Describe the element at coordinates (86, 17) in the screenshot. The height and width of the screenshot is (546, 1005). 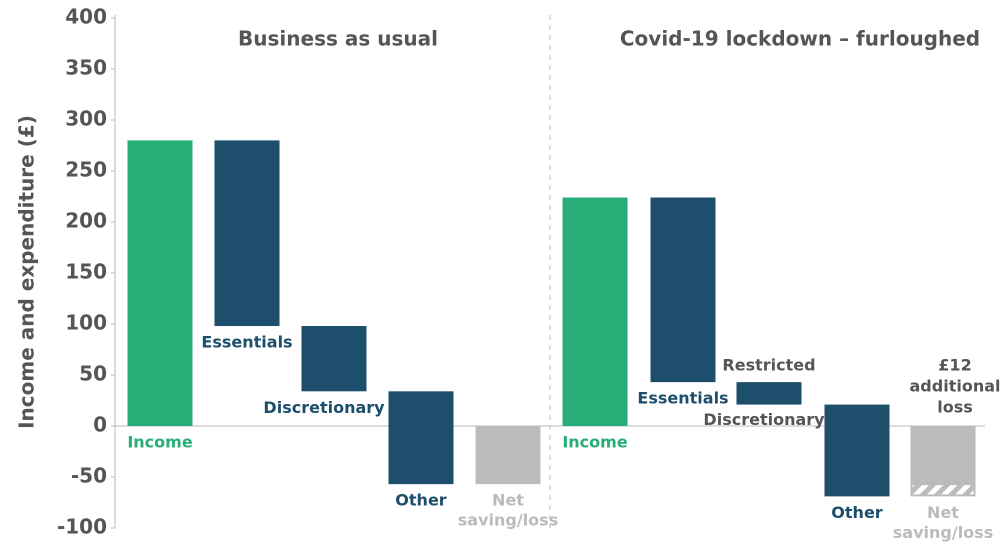
I see `y-tick-label: 400` at that location.